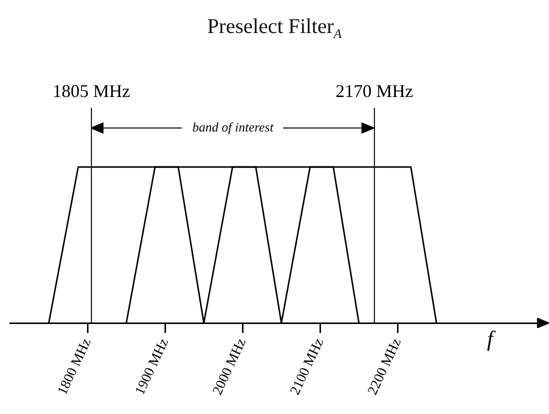 The image size is (549, 414). What do you see at coordinates (91, 91) in the screenshot?
I see `ref-line-label: 1805 MHz` at bounding box center [91, 91].